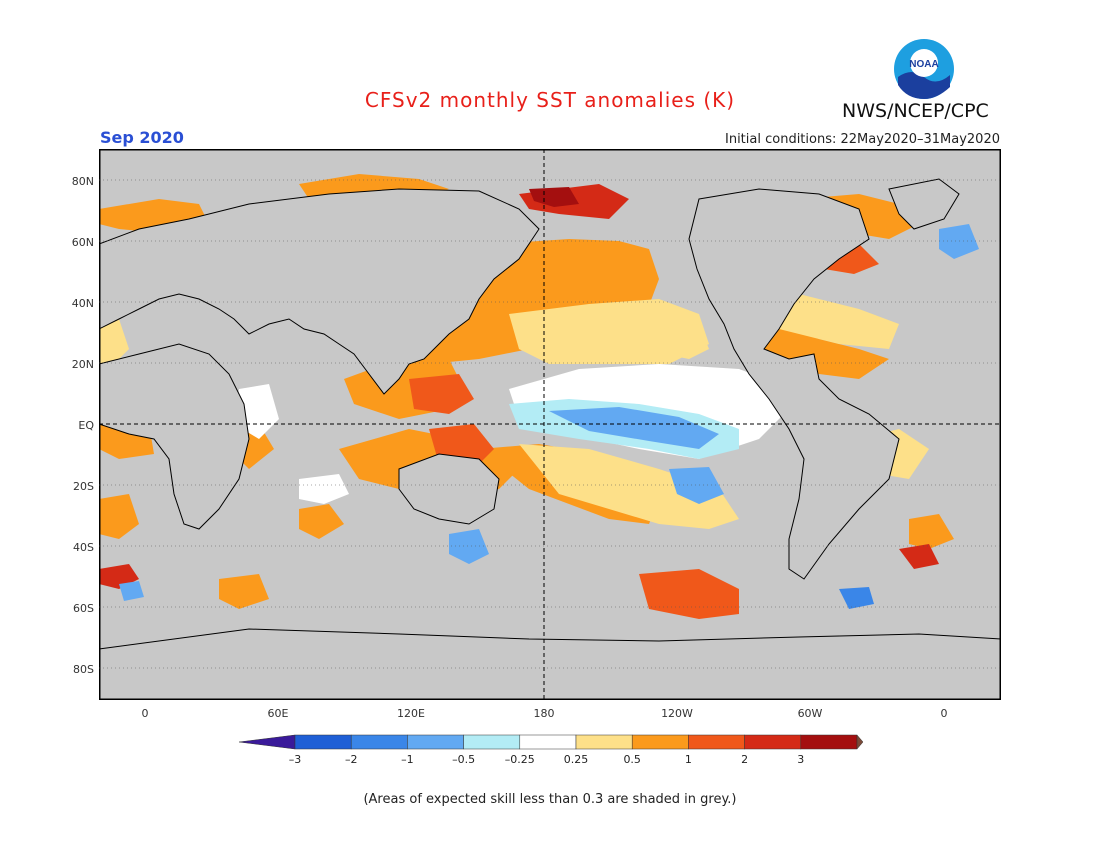 This screenshot has width=1100, height=850. Describe the element at coordinates (677, 713) in the screenshot. I see `lon-label: 120W` at that location.